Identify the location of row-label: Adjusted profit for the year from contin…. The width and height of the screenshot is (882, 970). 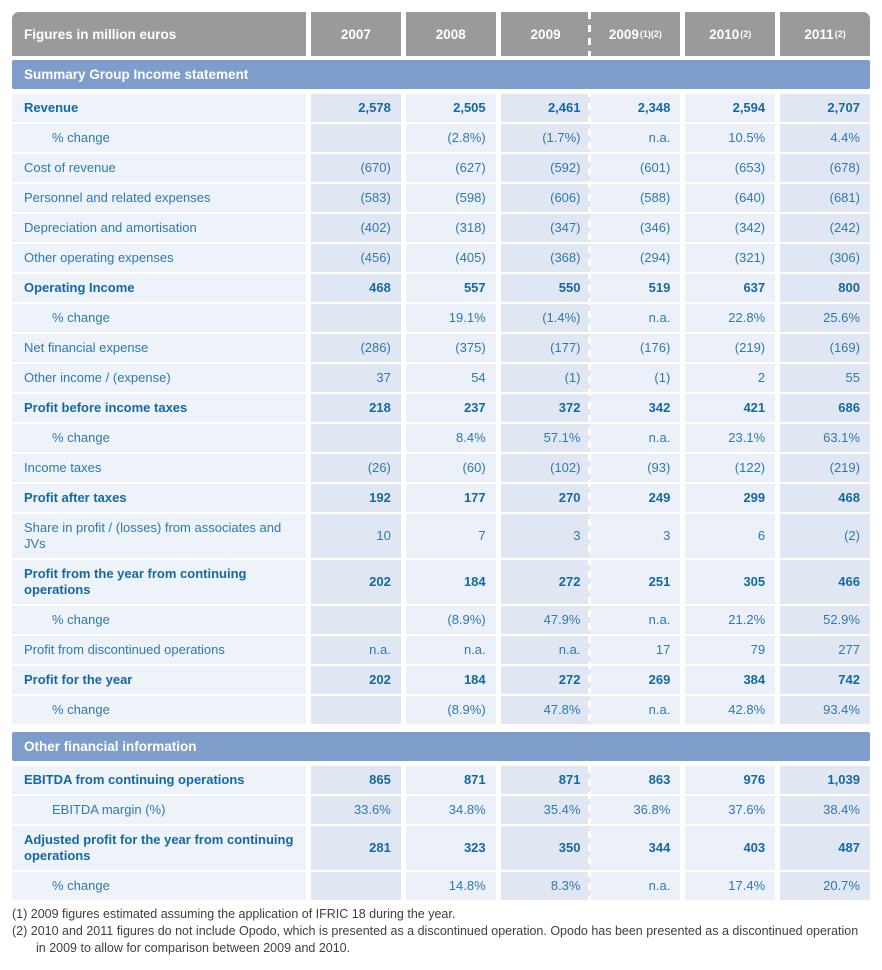
(159, 848).